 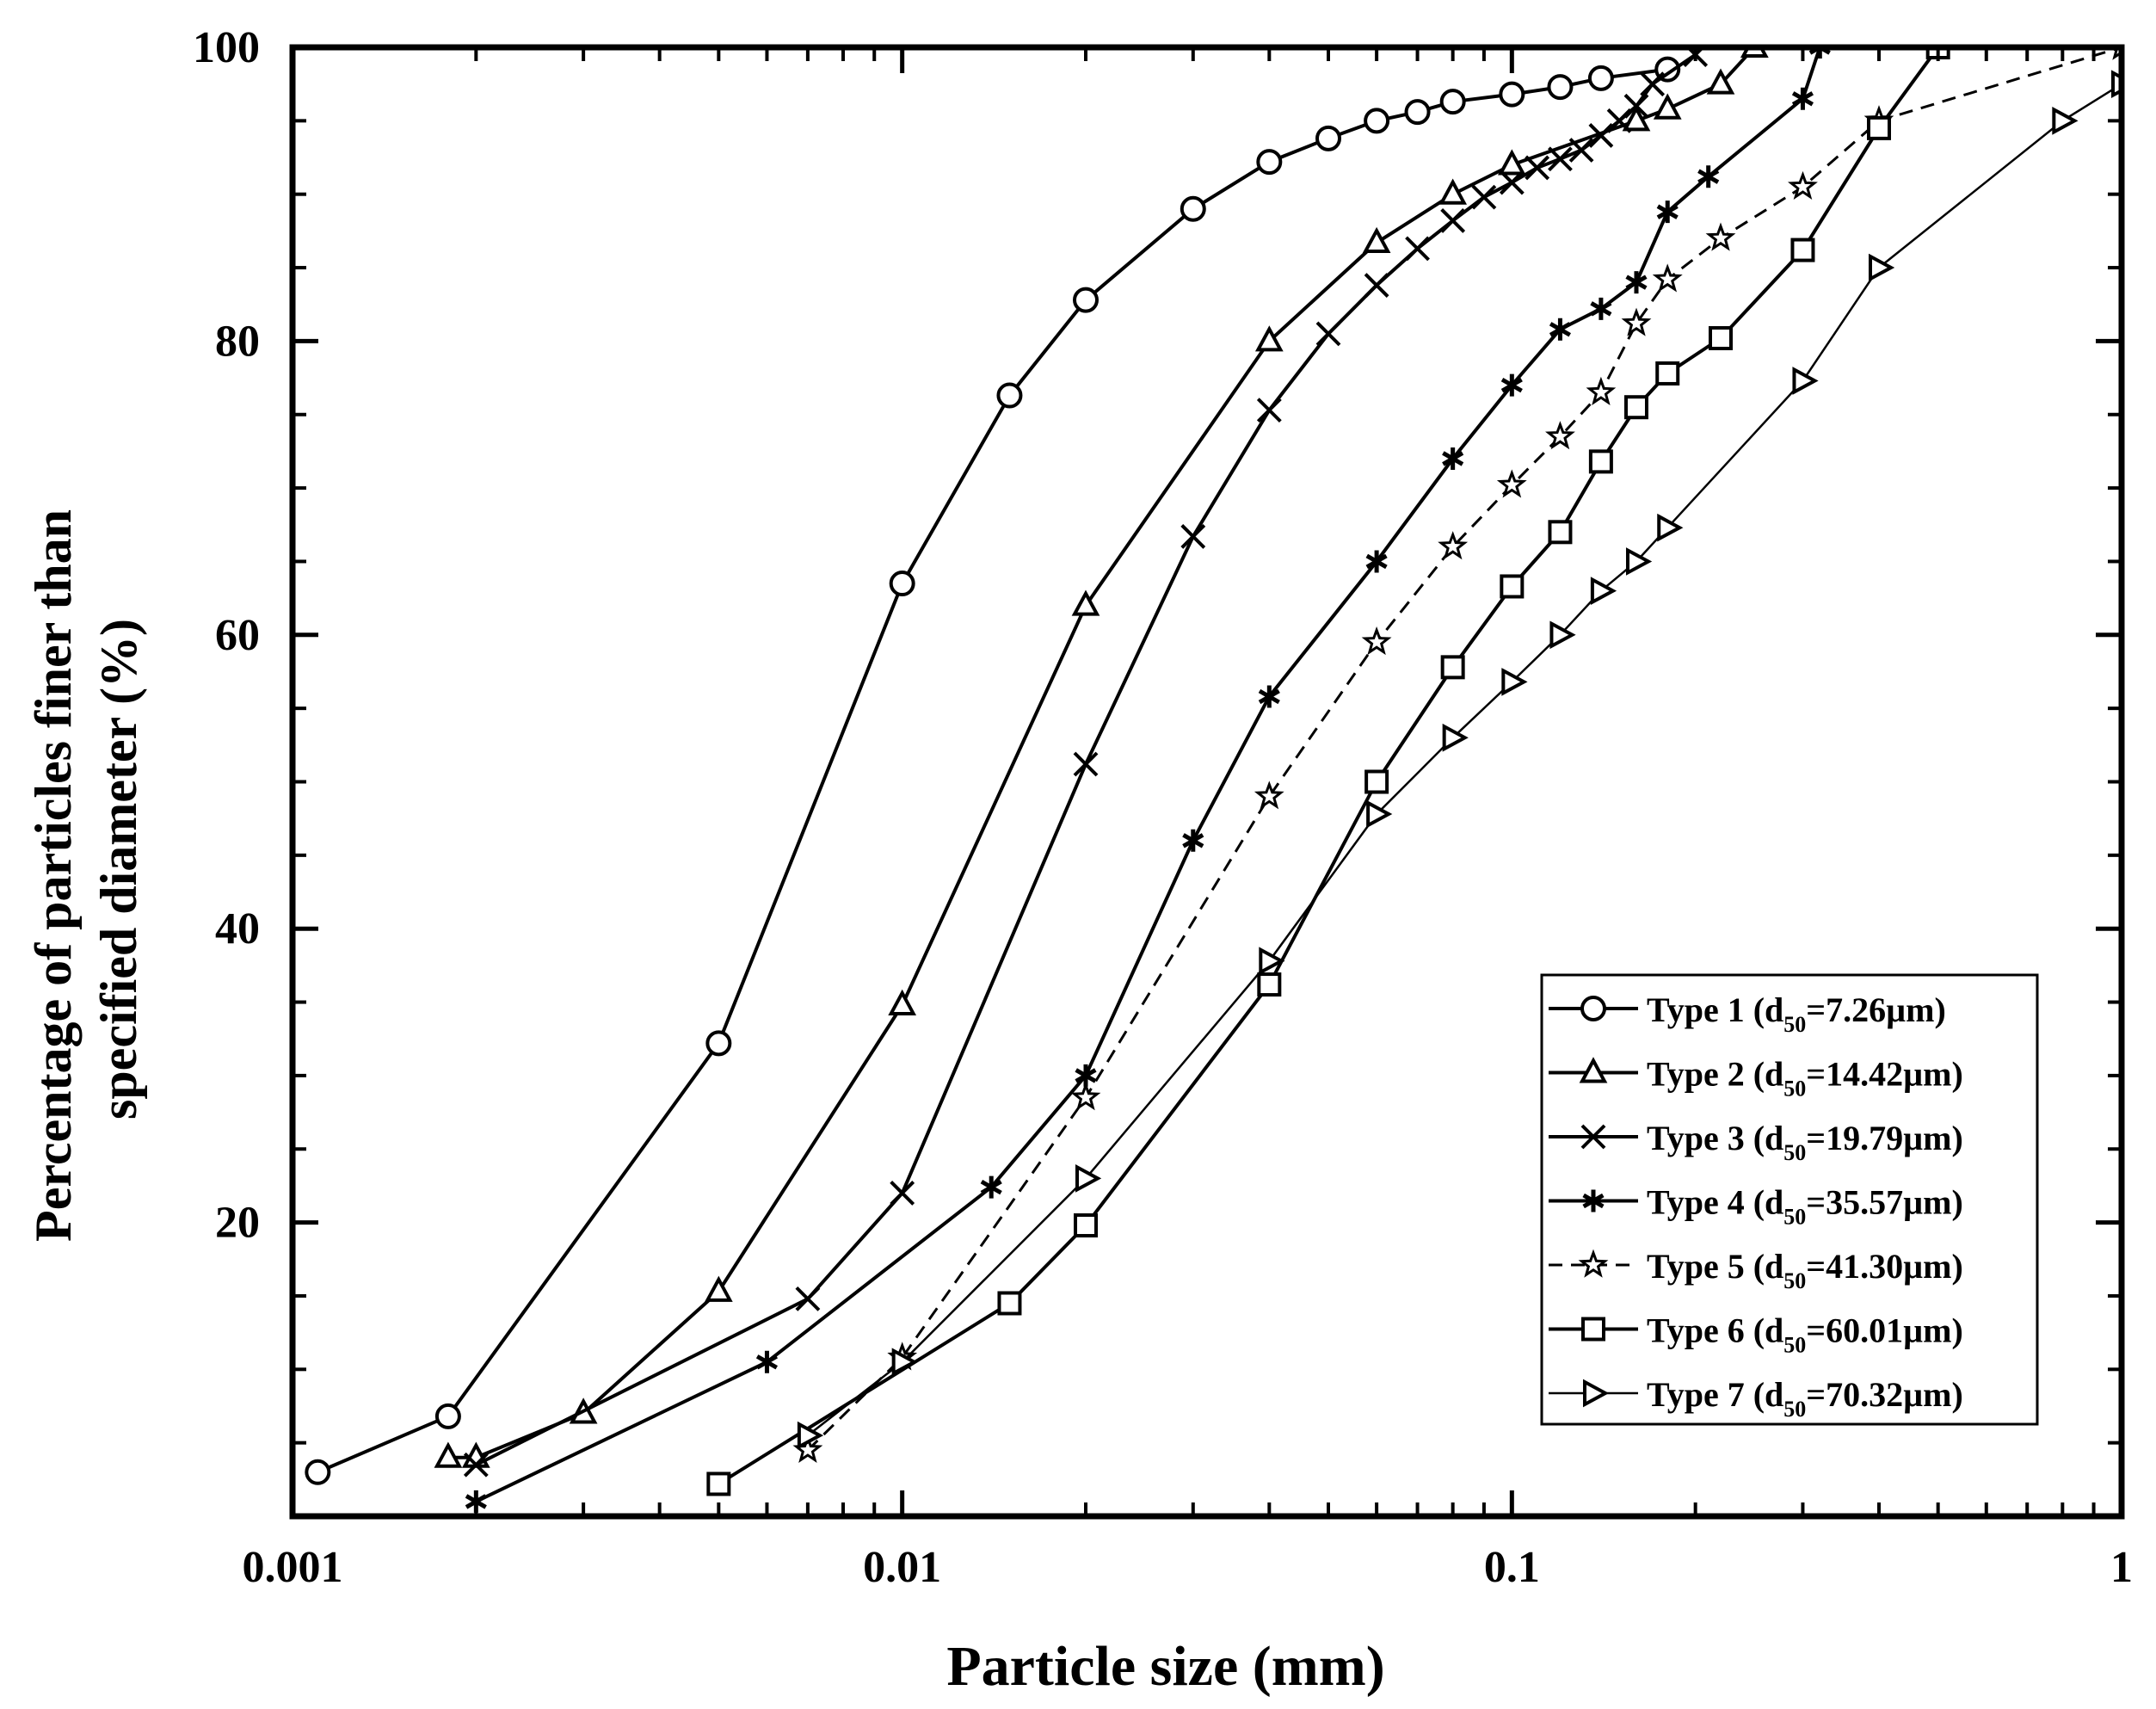 What do you see at coordinates (1884, 1138) in the screenshot?
I see `legend-label-suffix: =19.79µm)` at bounding box center [1884, 1138].